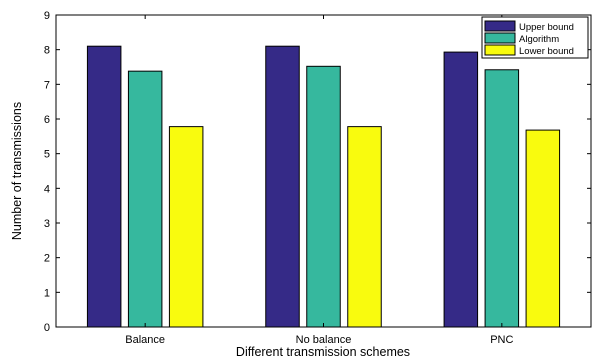 The width and height of the screenshot is (598, 360). I want to click on y-tick-label: 4, so click(47, 189).